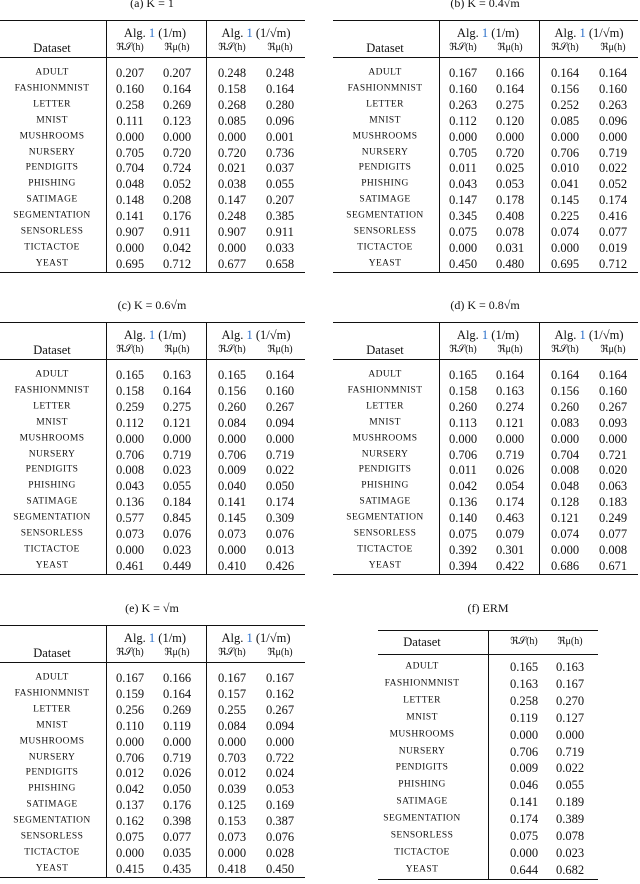 The height and width of the screenshot is (884, 640). I want to click on cell: 0.164, so click(510, 374).